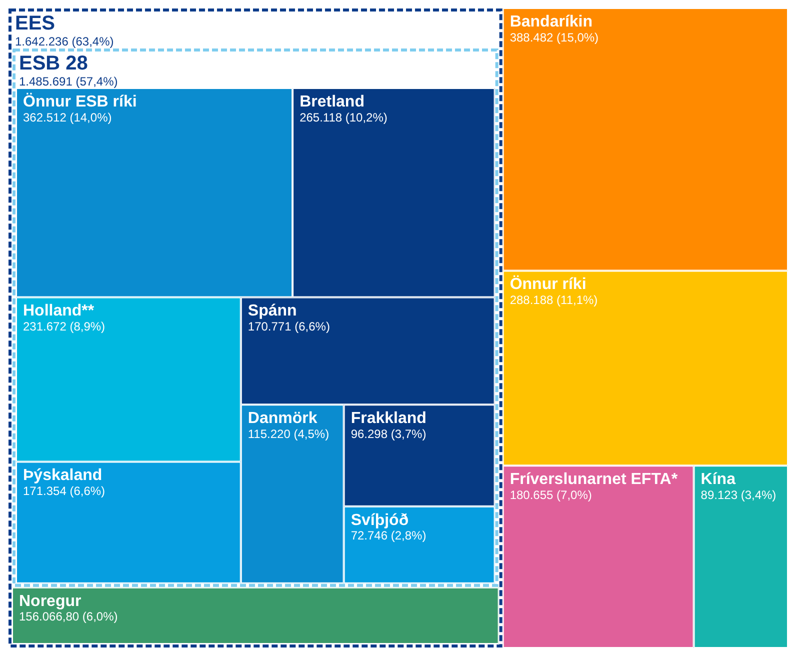 The width and height of the screenshot is (796, 656). What do you see at coordinates (50, 601) in the screenshot?
I see `category-label: Noregur` at bounding box center [50, 601].